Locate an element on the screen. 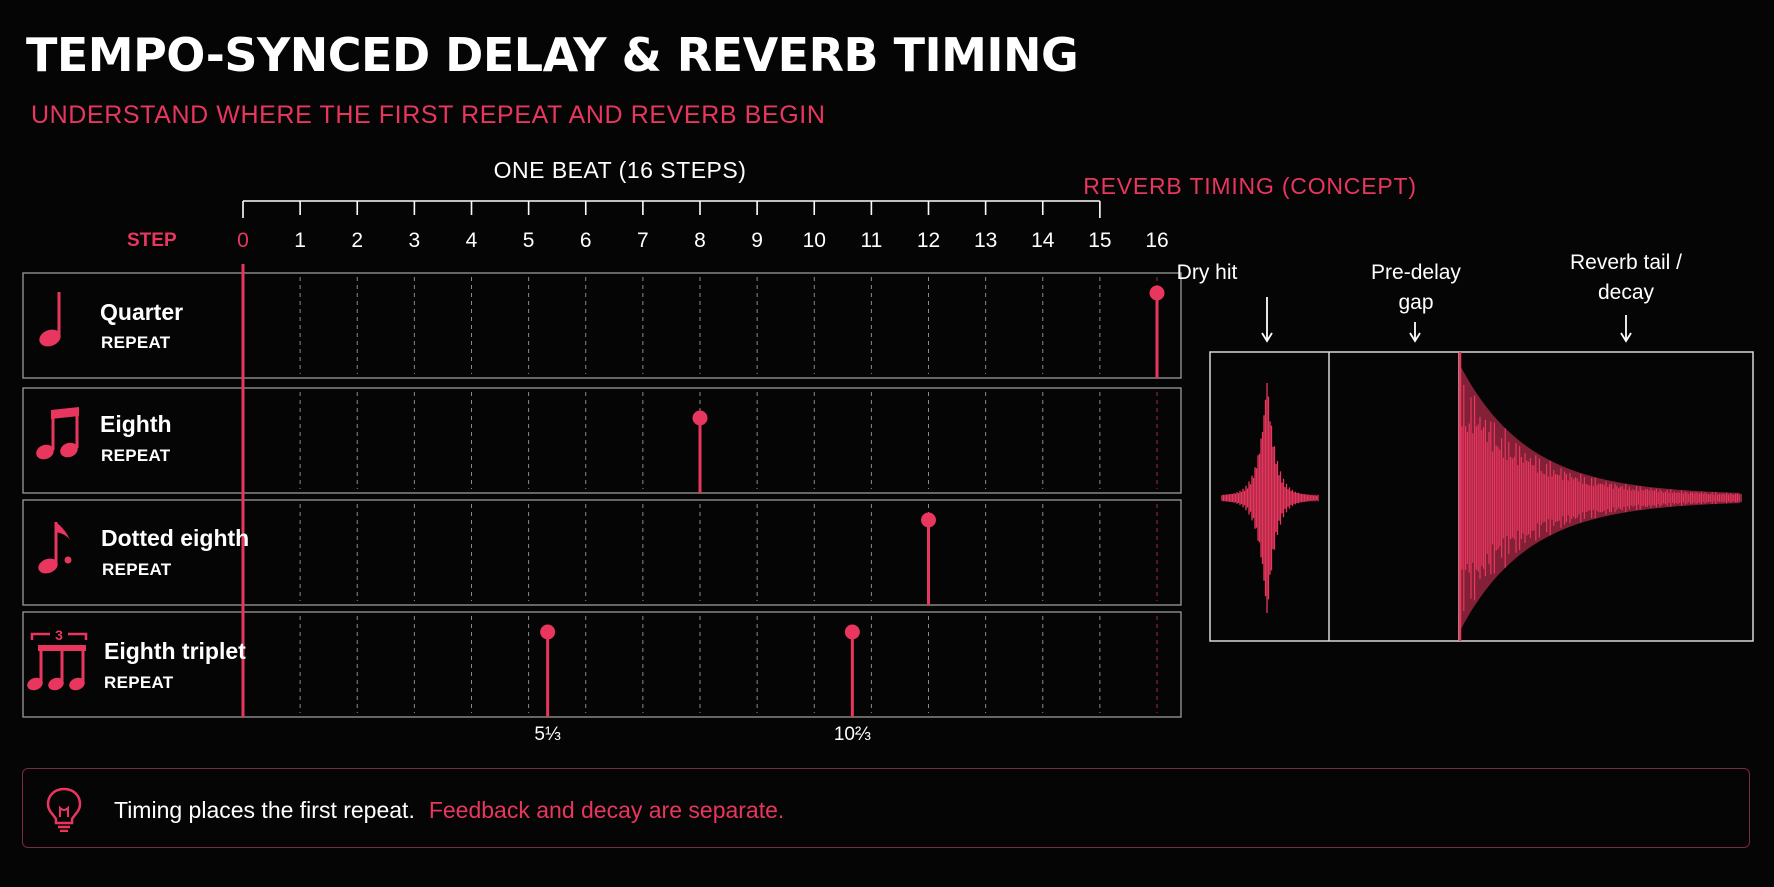  reverb-tail-waveform is located at coordinates (1601, 498).